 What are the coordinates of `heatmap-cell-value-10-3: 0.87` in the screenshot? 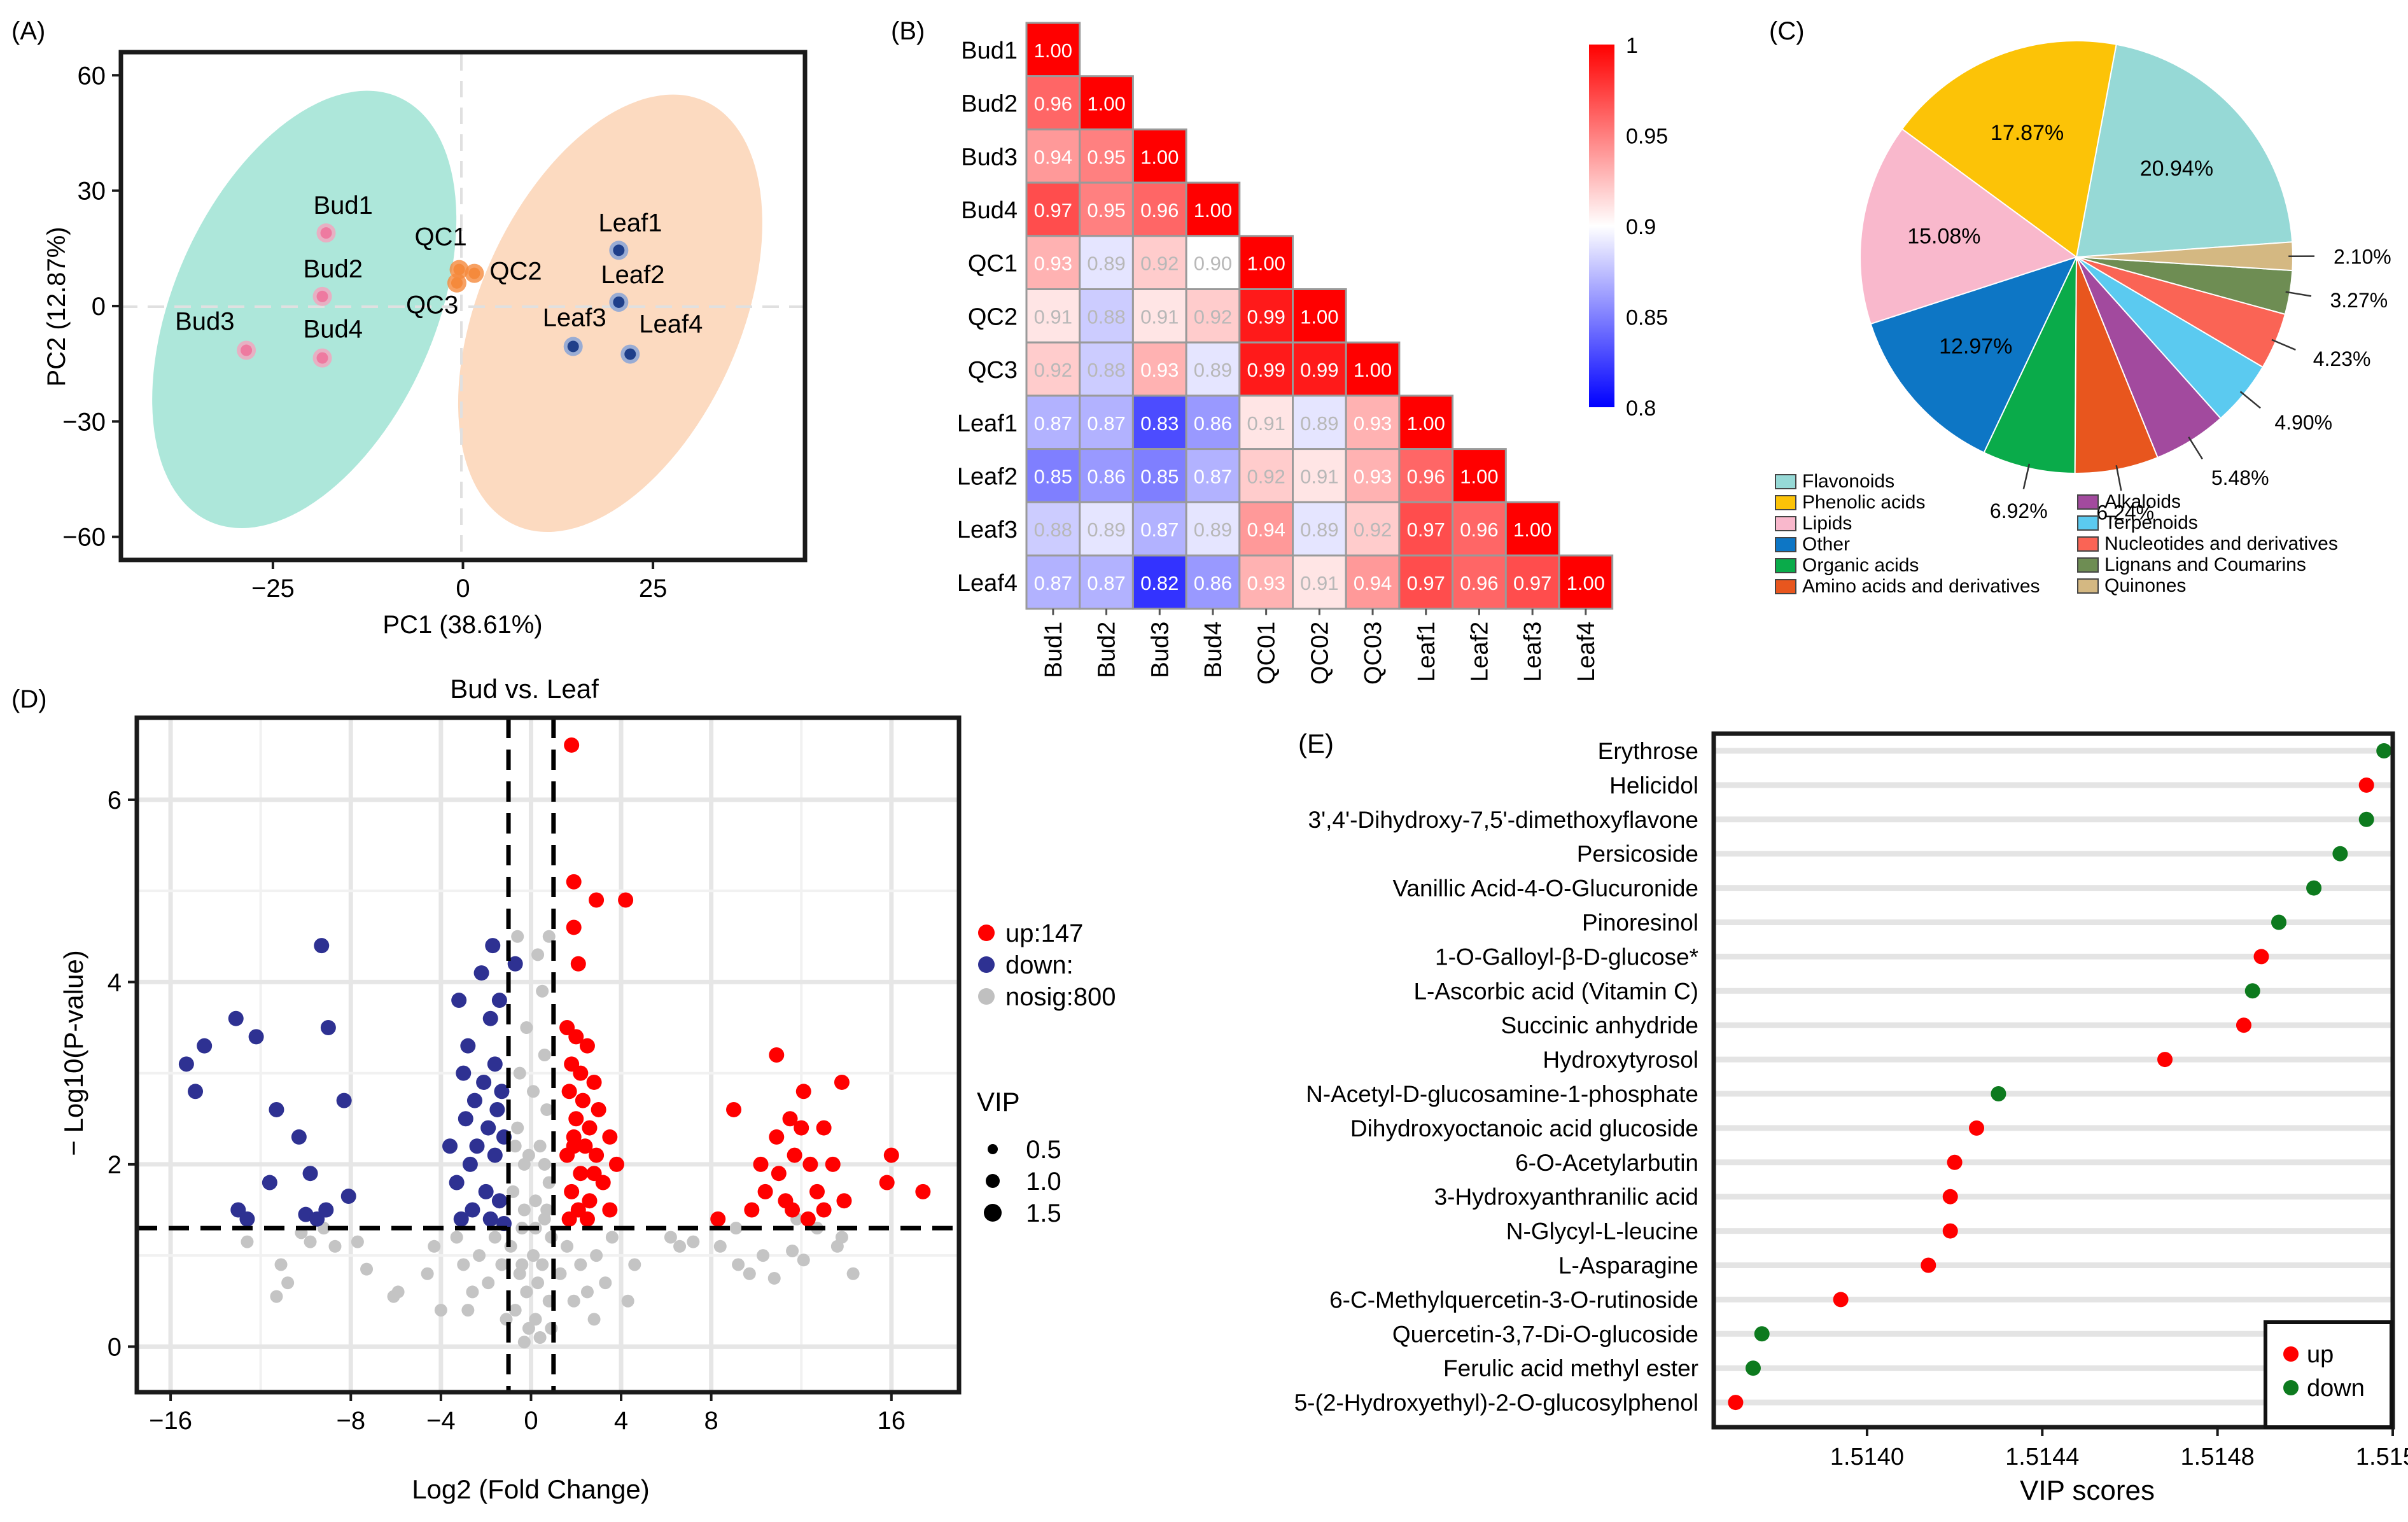 It's located at (1159, 530).